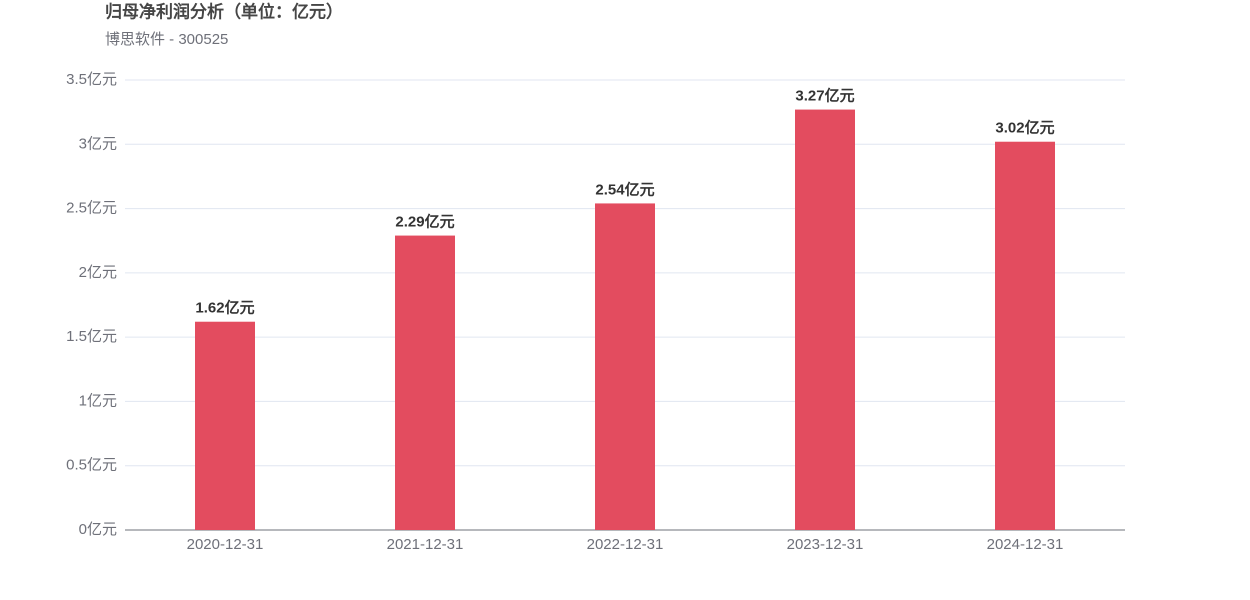  I want to click on y-tick-label: 2亿元, so click(98, 272).